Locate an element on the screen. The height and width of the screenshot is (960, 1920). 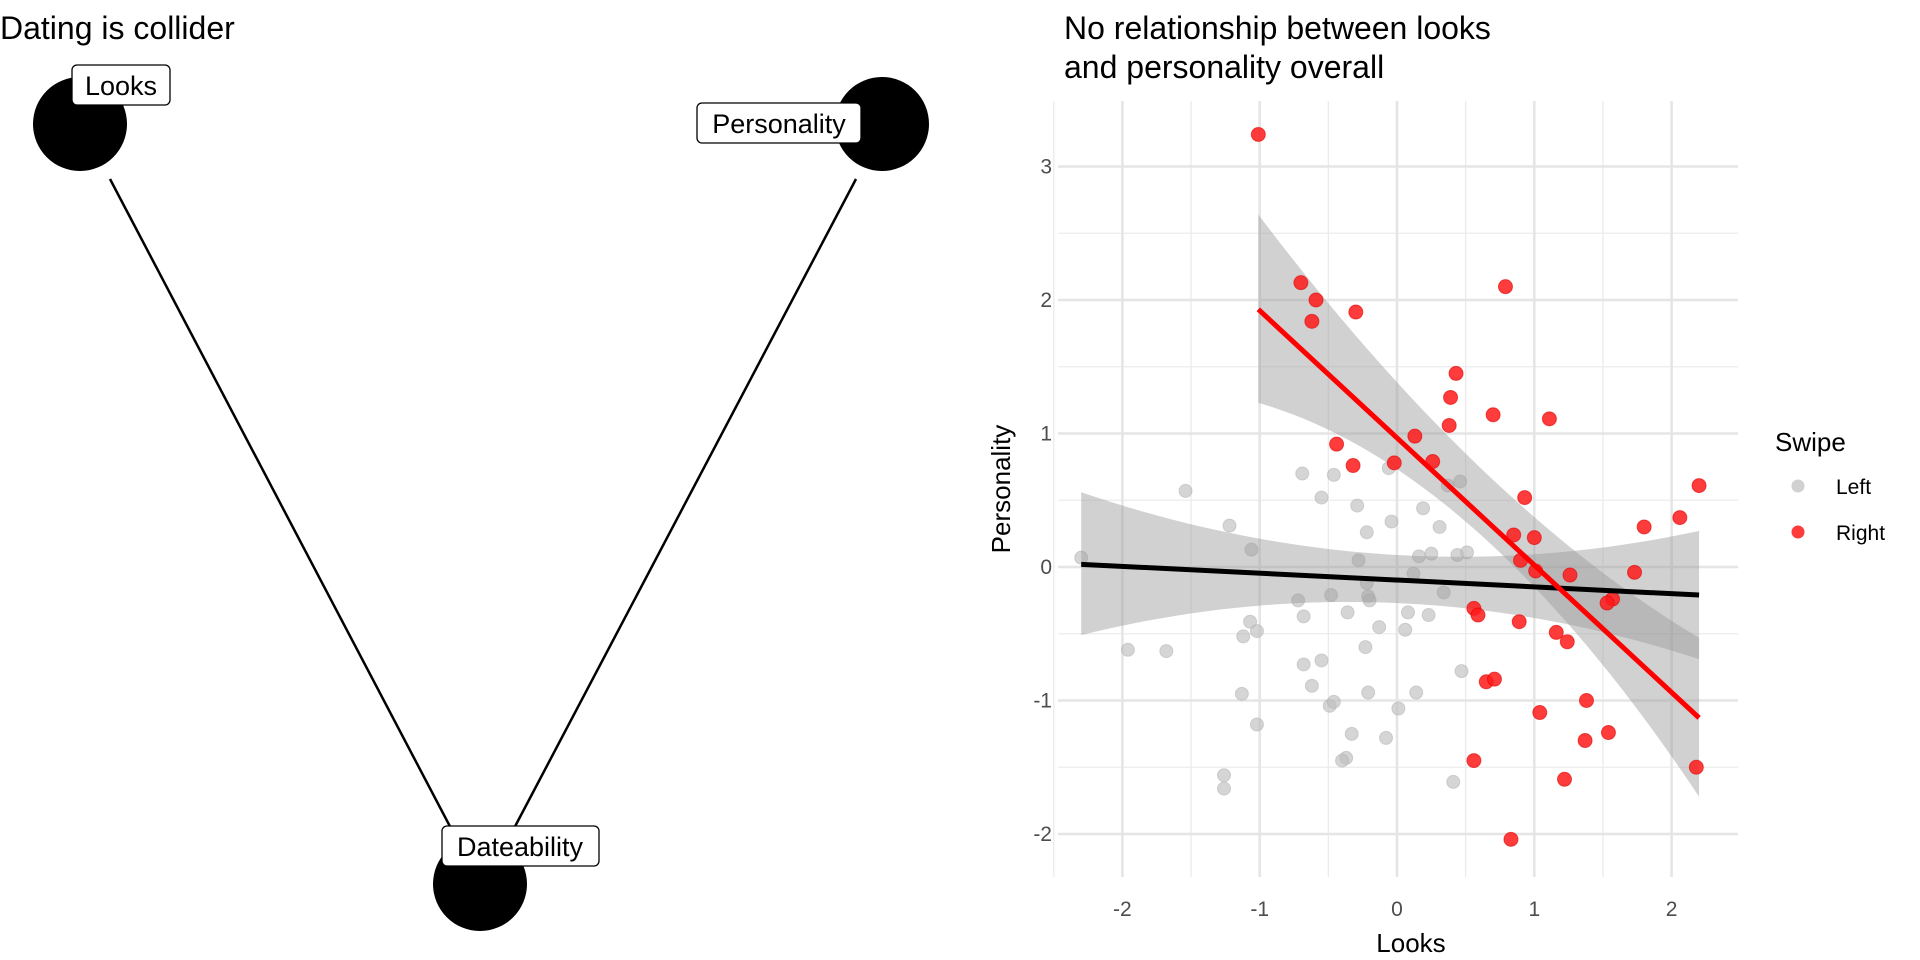
label-personality: Personality is located at coordinates (779, 123).